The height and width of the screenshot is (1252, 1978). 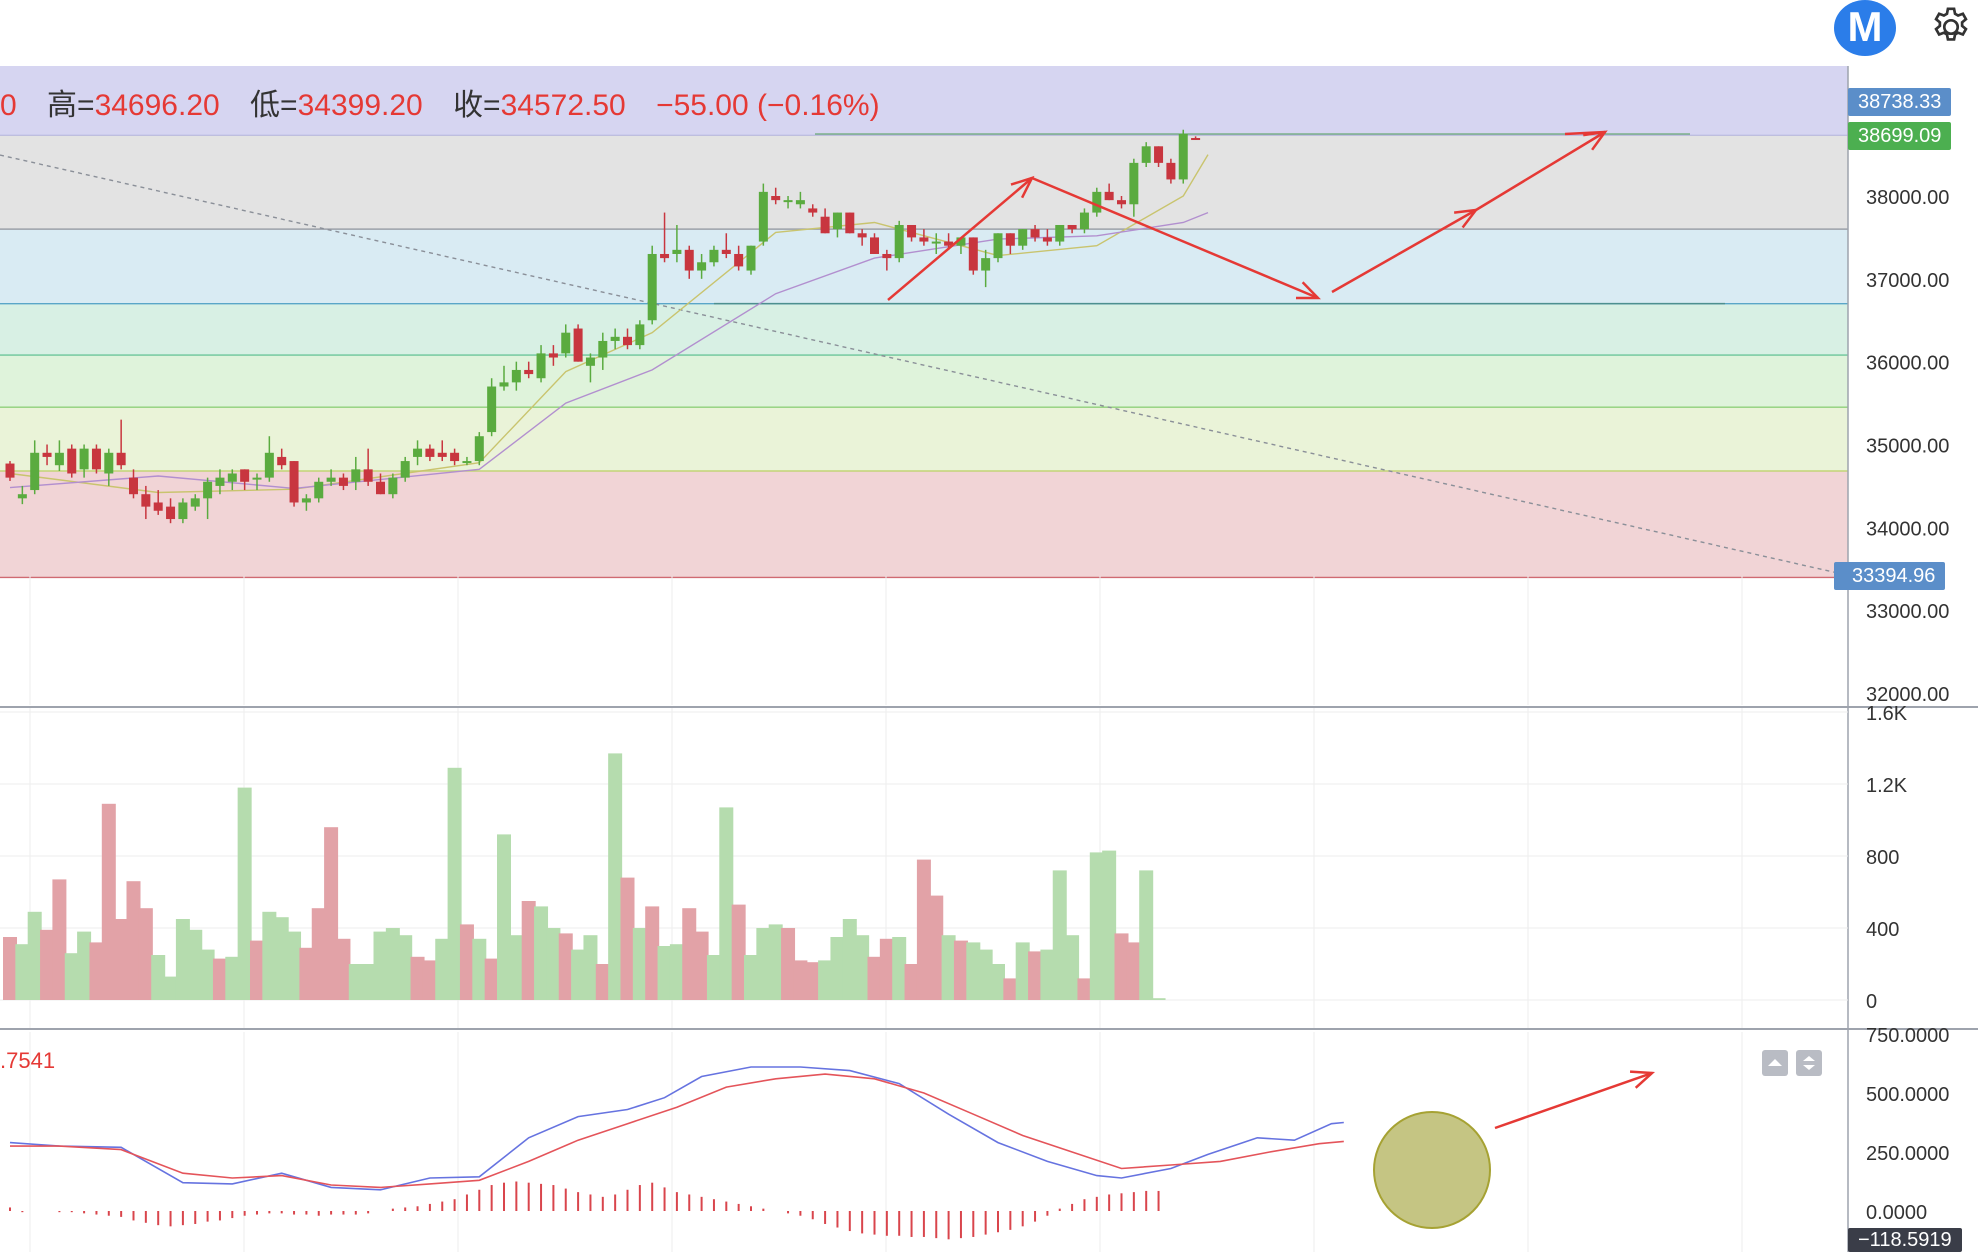 I want to click on chevron-down-icon, so click(x=1809, y=1063).